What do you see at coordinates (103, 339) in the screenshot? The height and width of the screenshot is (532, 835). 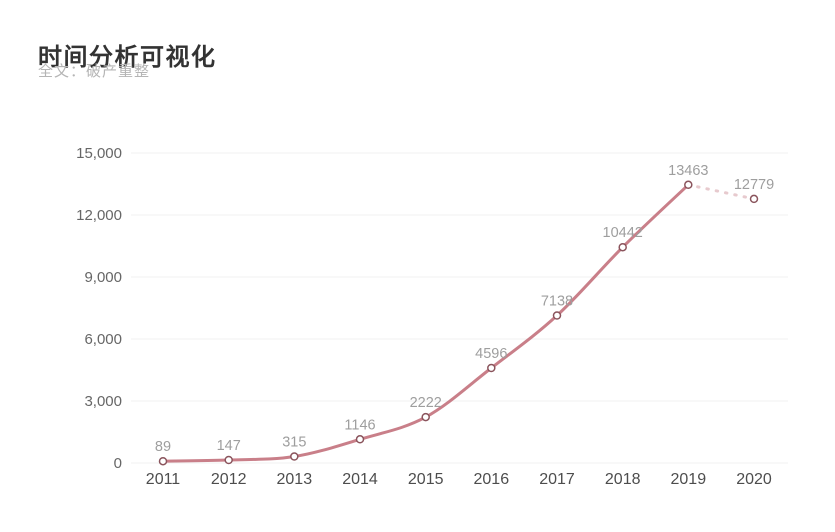 I see `y-axis-tick-label: 6,000` at bounding box center [103, 339].